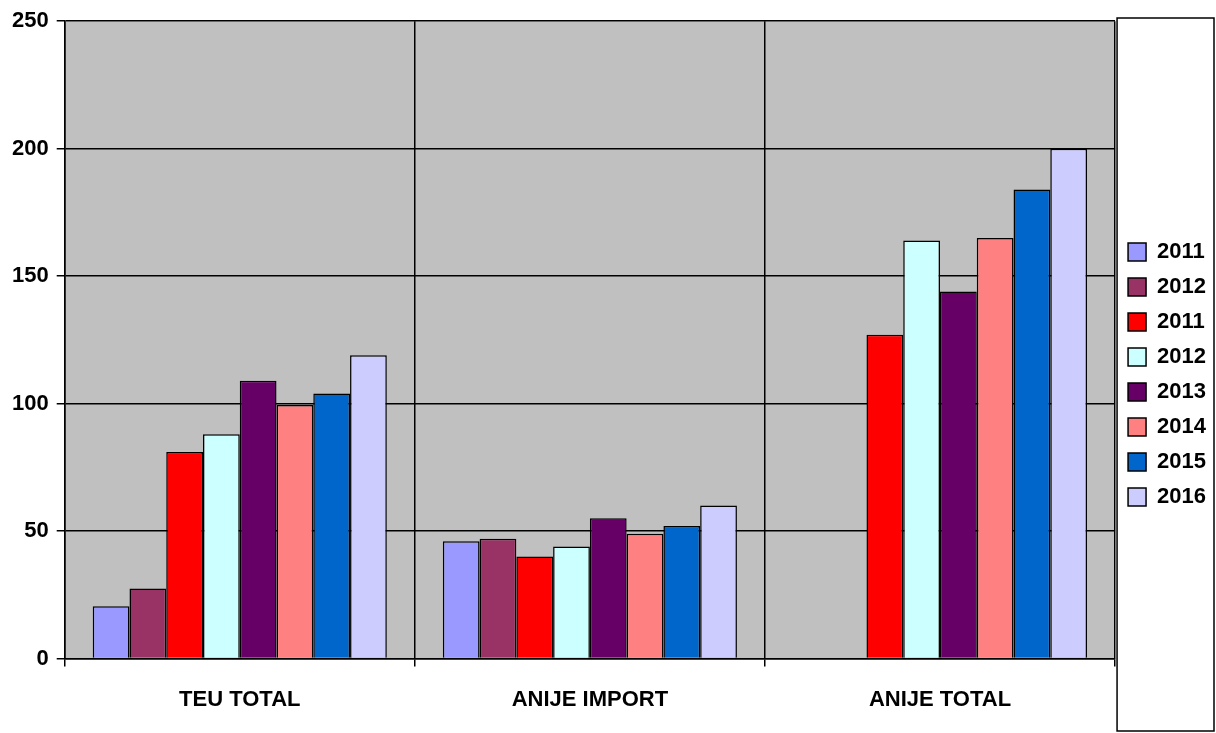  What do you see at coordinates (42, 657) in the screenshot?
I see `y-tick-label: 0` at bounding box center [42, 657].